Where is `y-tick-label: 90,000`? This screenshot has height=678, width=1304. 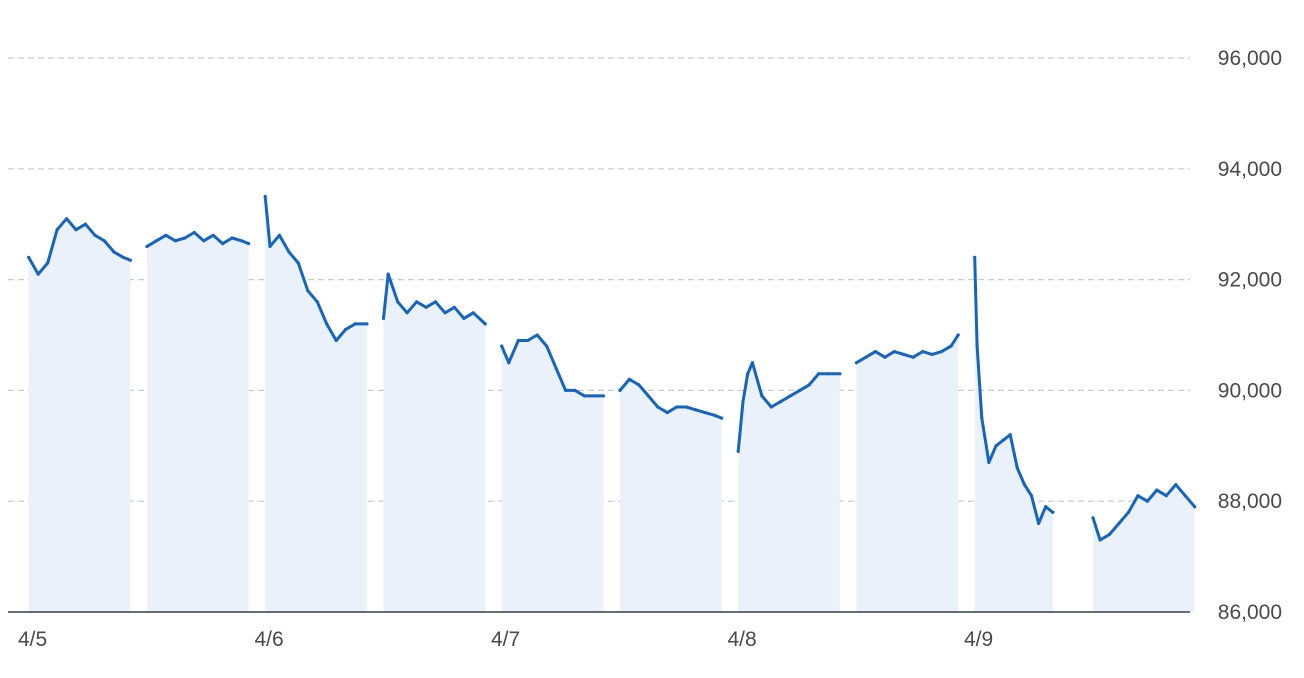
y-tick-label: 90,000 is located at coordinates (1250, 390).